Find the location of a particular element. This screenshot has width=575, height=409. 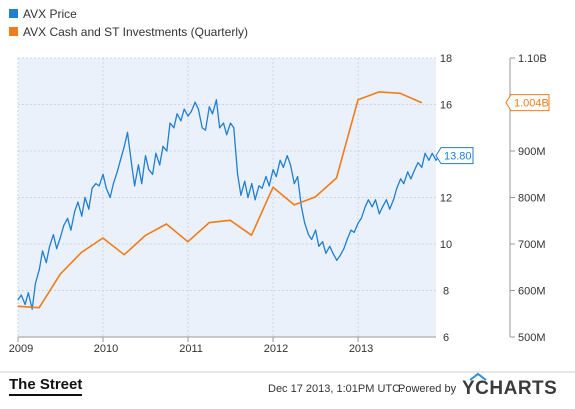

right-axis-tick-label: 500M is located at coordinates (532, 338).